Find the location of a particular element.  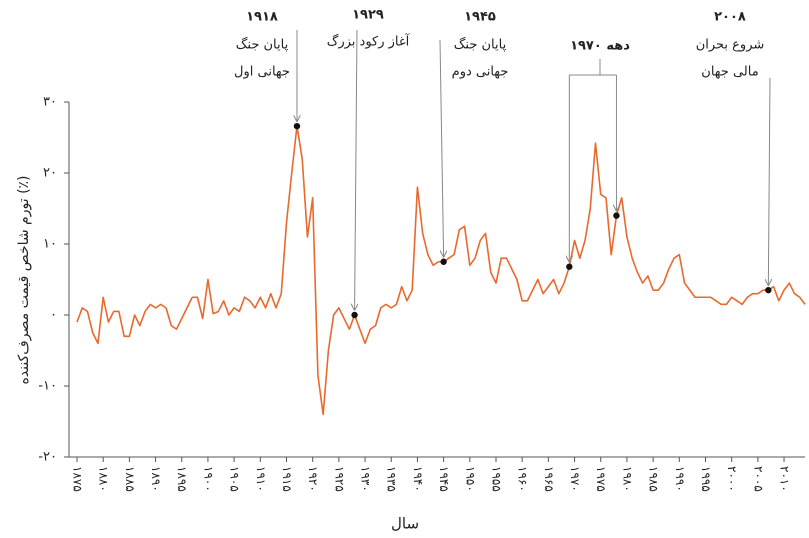

annotation-text: شروع بحران is located at coordinates (730, 45).